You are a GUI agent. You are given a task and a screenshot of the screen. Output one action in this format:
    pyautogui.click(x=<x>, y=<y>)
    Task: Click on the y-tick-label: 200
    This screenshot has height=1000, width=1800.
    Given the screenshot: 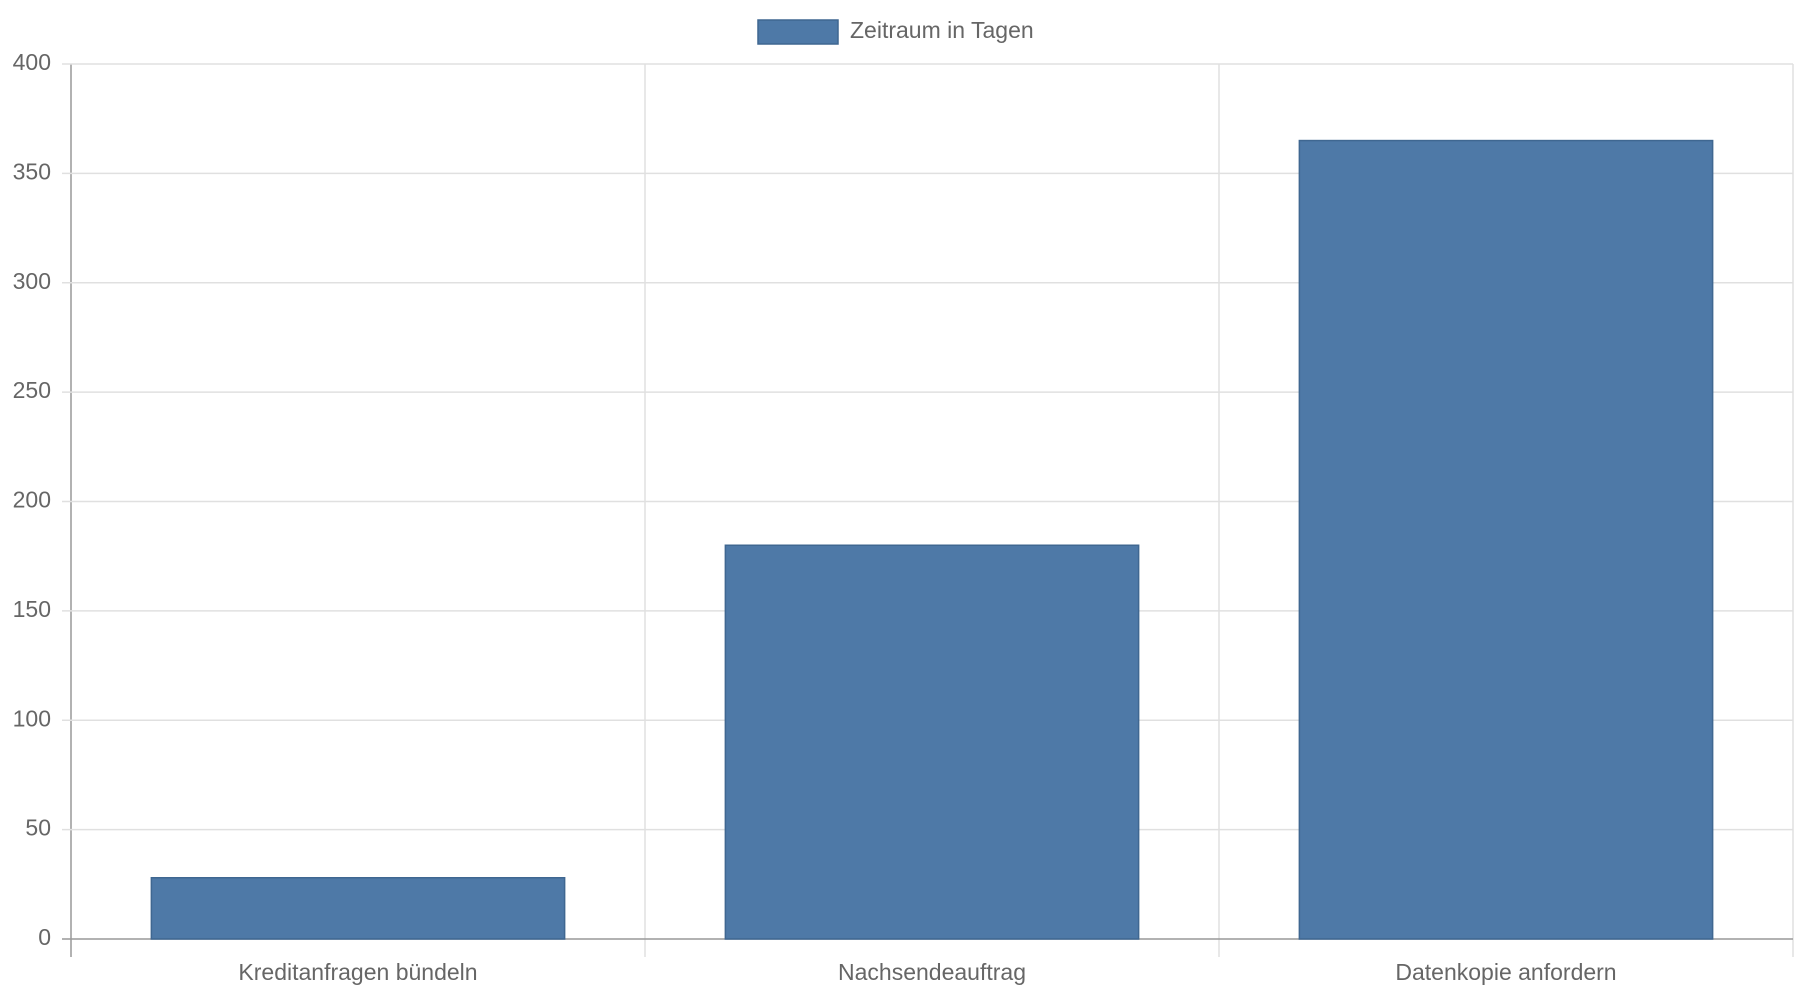 What is the action you would take?
    pyautogui.click(x=32, y=500)
    